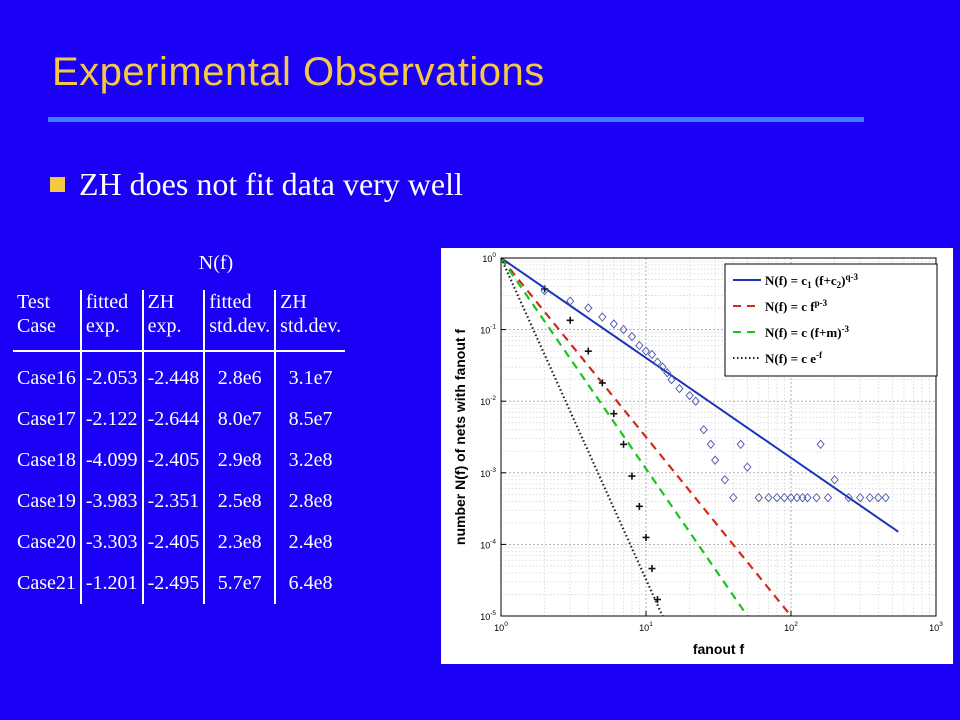 The height and width of the screenshot is (720, 960). What do you see at coordinates (46, 501) in the screenshot?
I see `table-cell: Case19` at bounding box center [46, 501].